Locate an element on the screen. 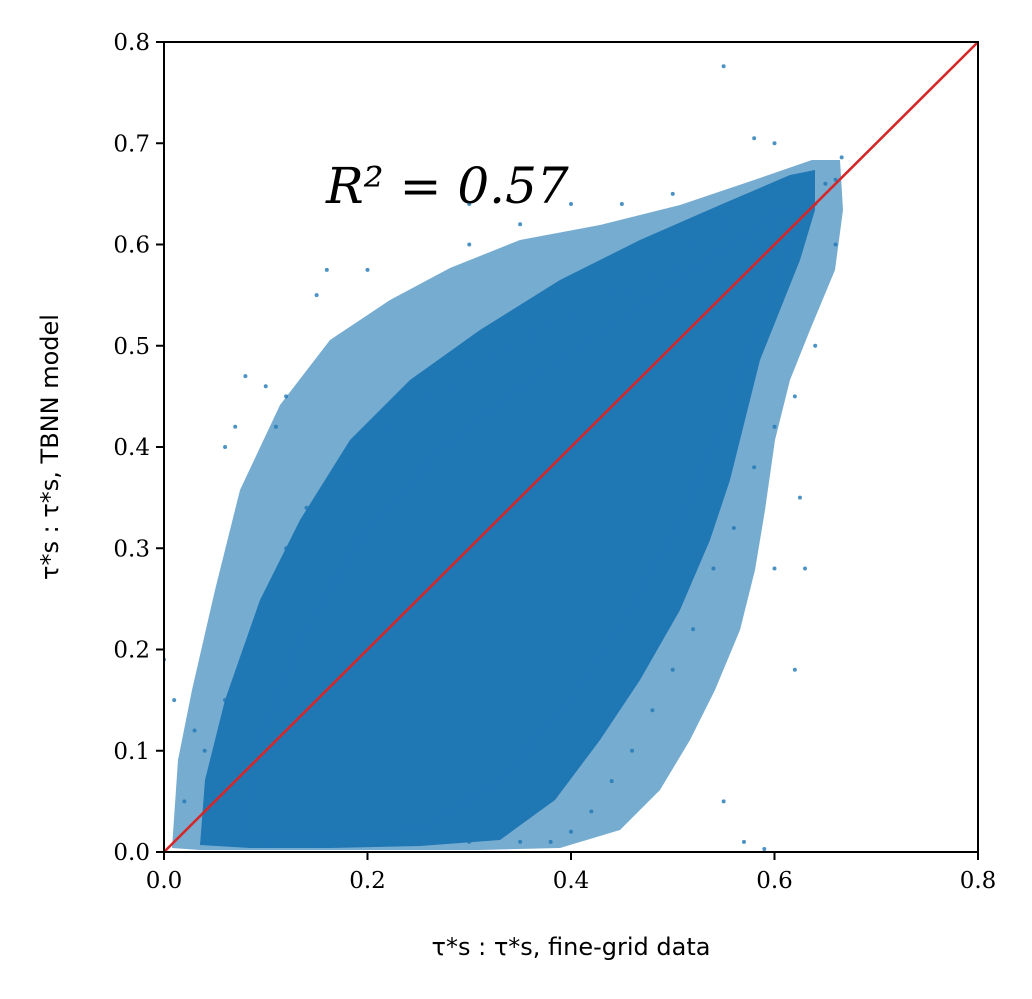 The height and width of the screenshot is (999, 1032). x-tick-label: 0.6 is located at coordinates (774, 881).